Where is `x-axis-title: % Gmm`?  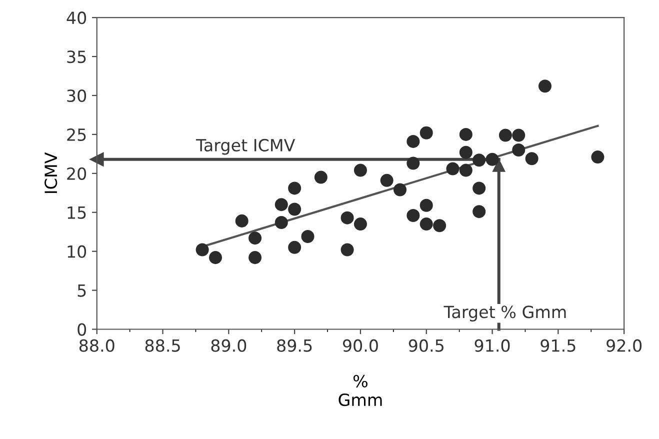
x-axis-title: % Gmm is located at coordinates (360, 390).